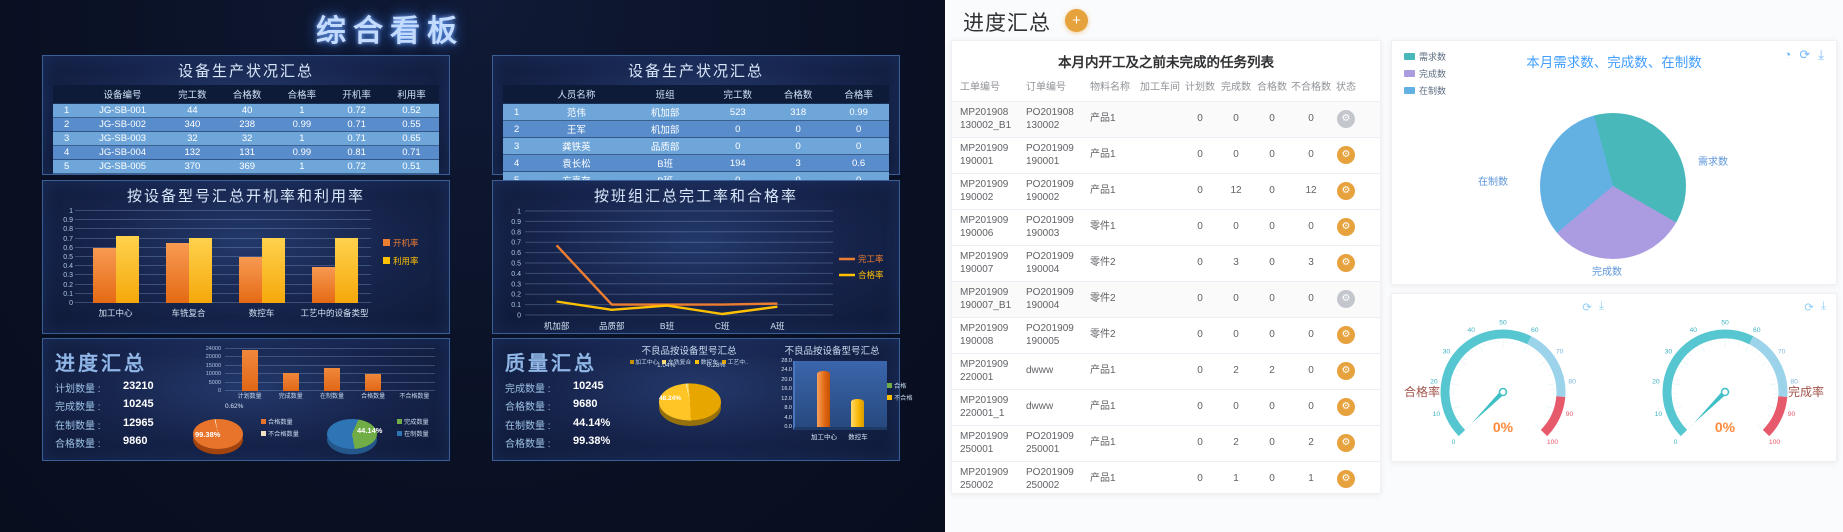 The width and height of the screenshot is (1843, 532). I want to click on column-header, so click(67, 94).